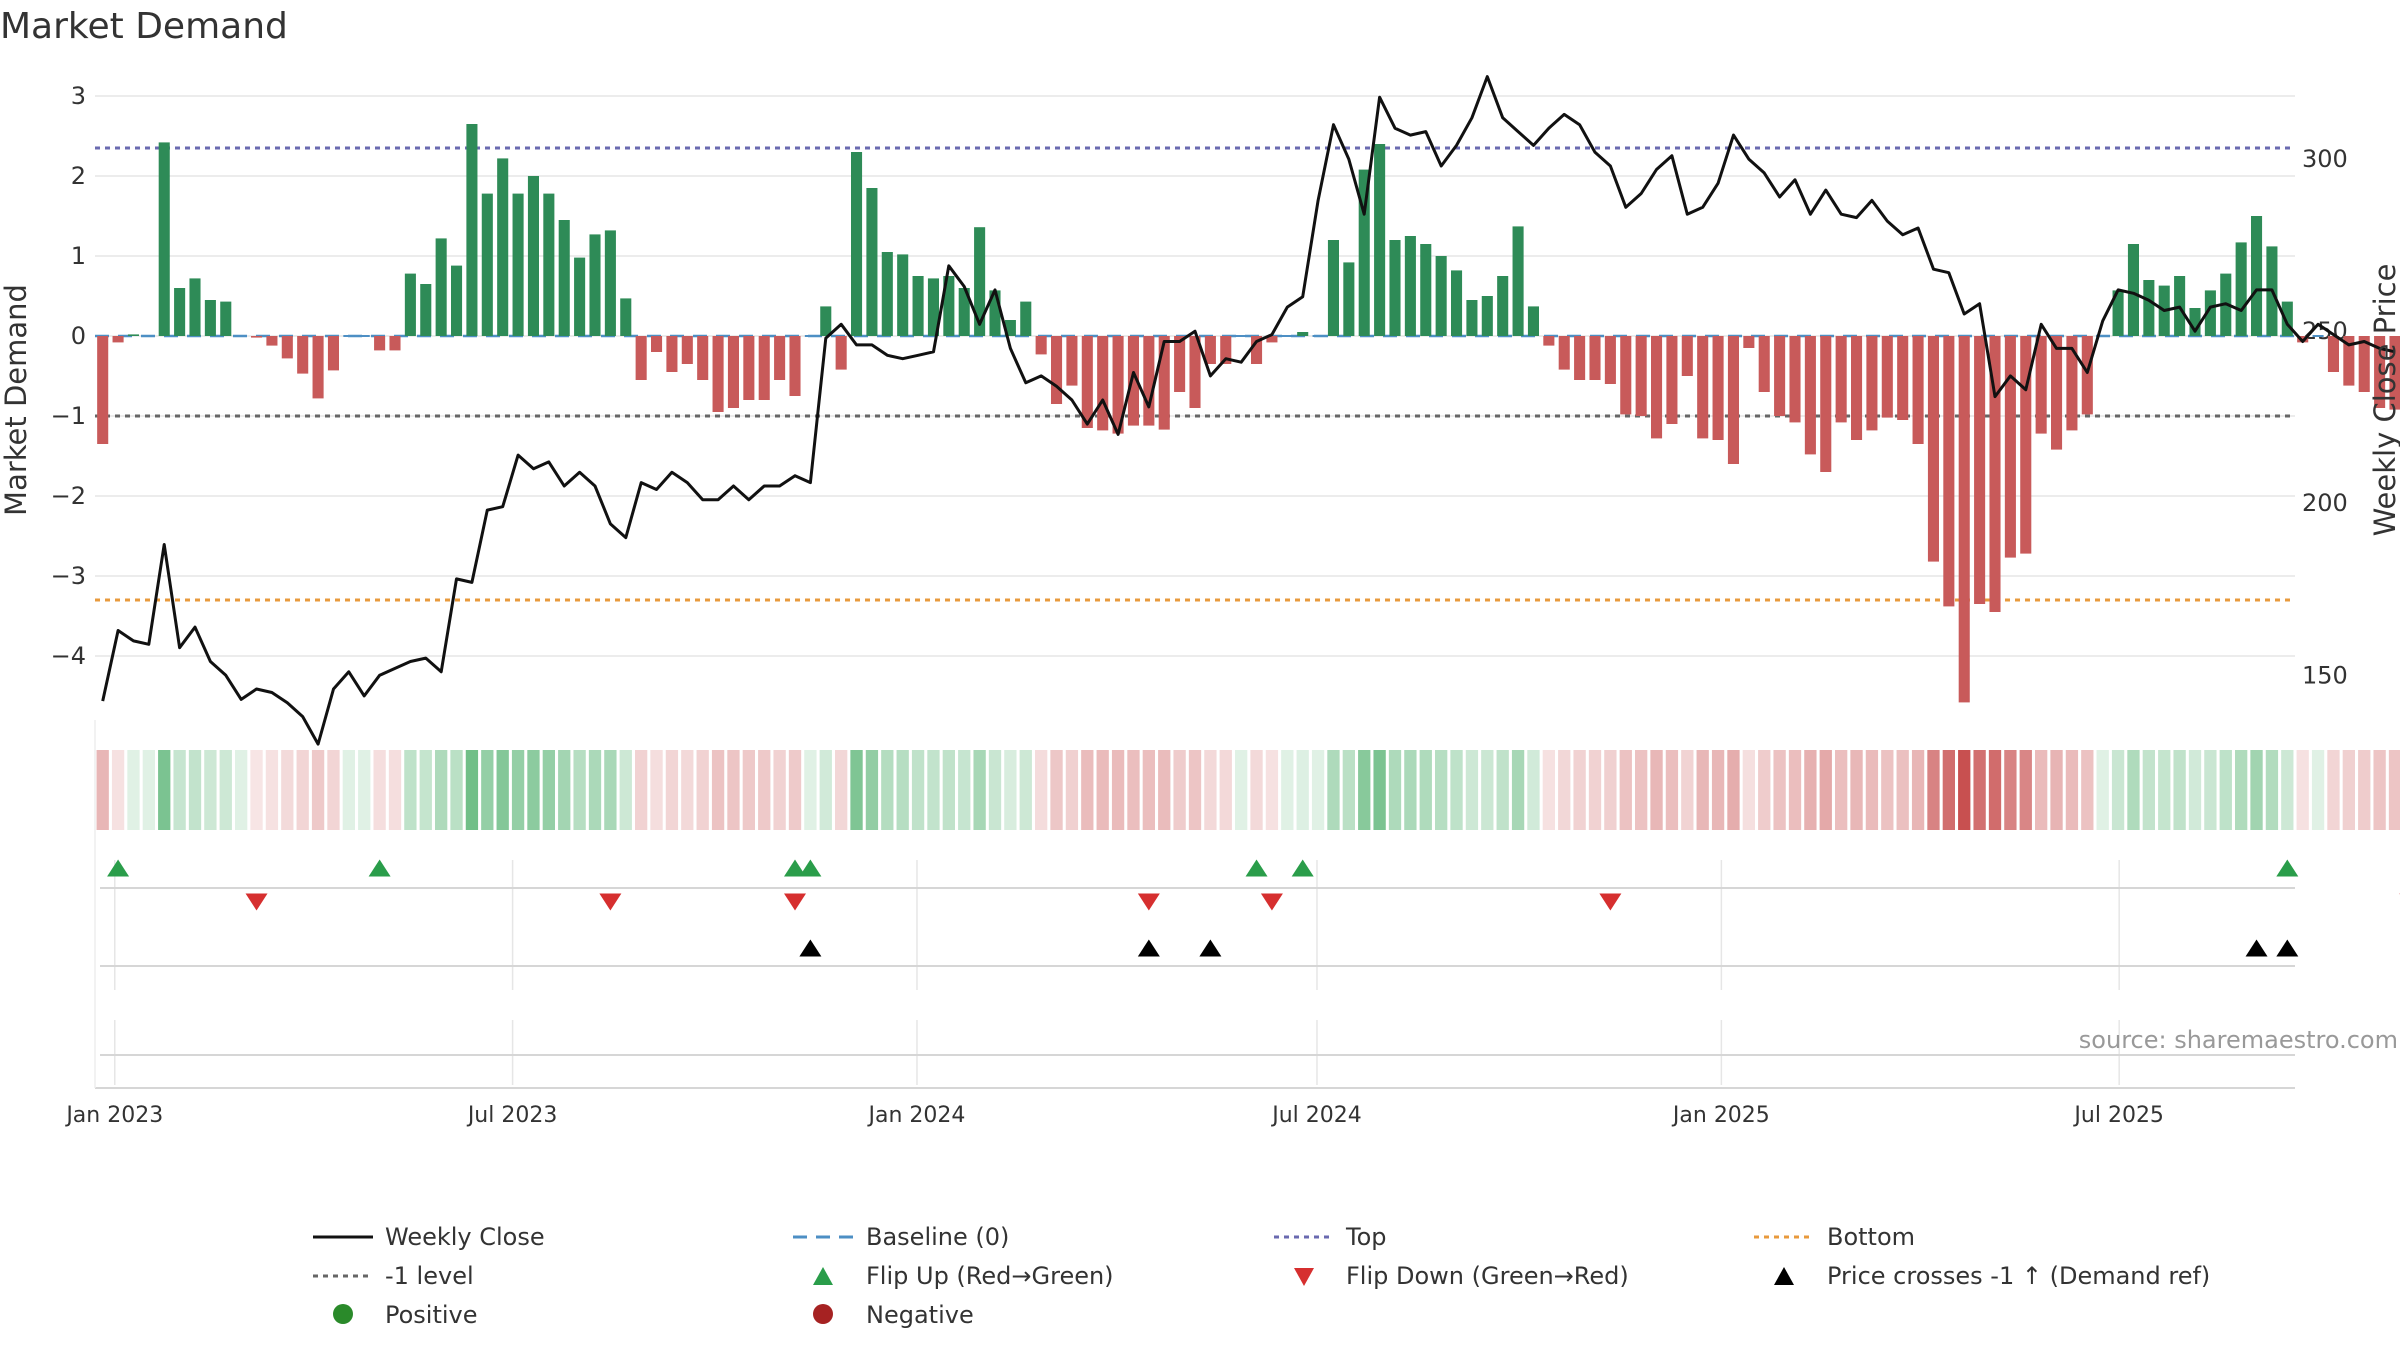 Image resolution: width=2400 pixels, height=1350 pixels. I want to click on y-tick-label: −2, so click(68, 496).